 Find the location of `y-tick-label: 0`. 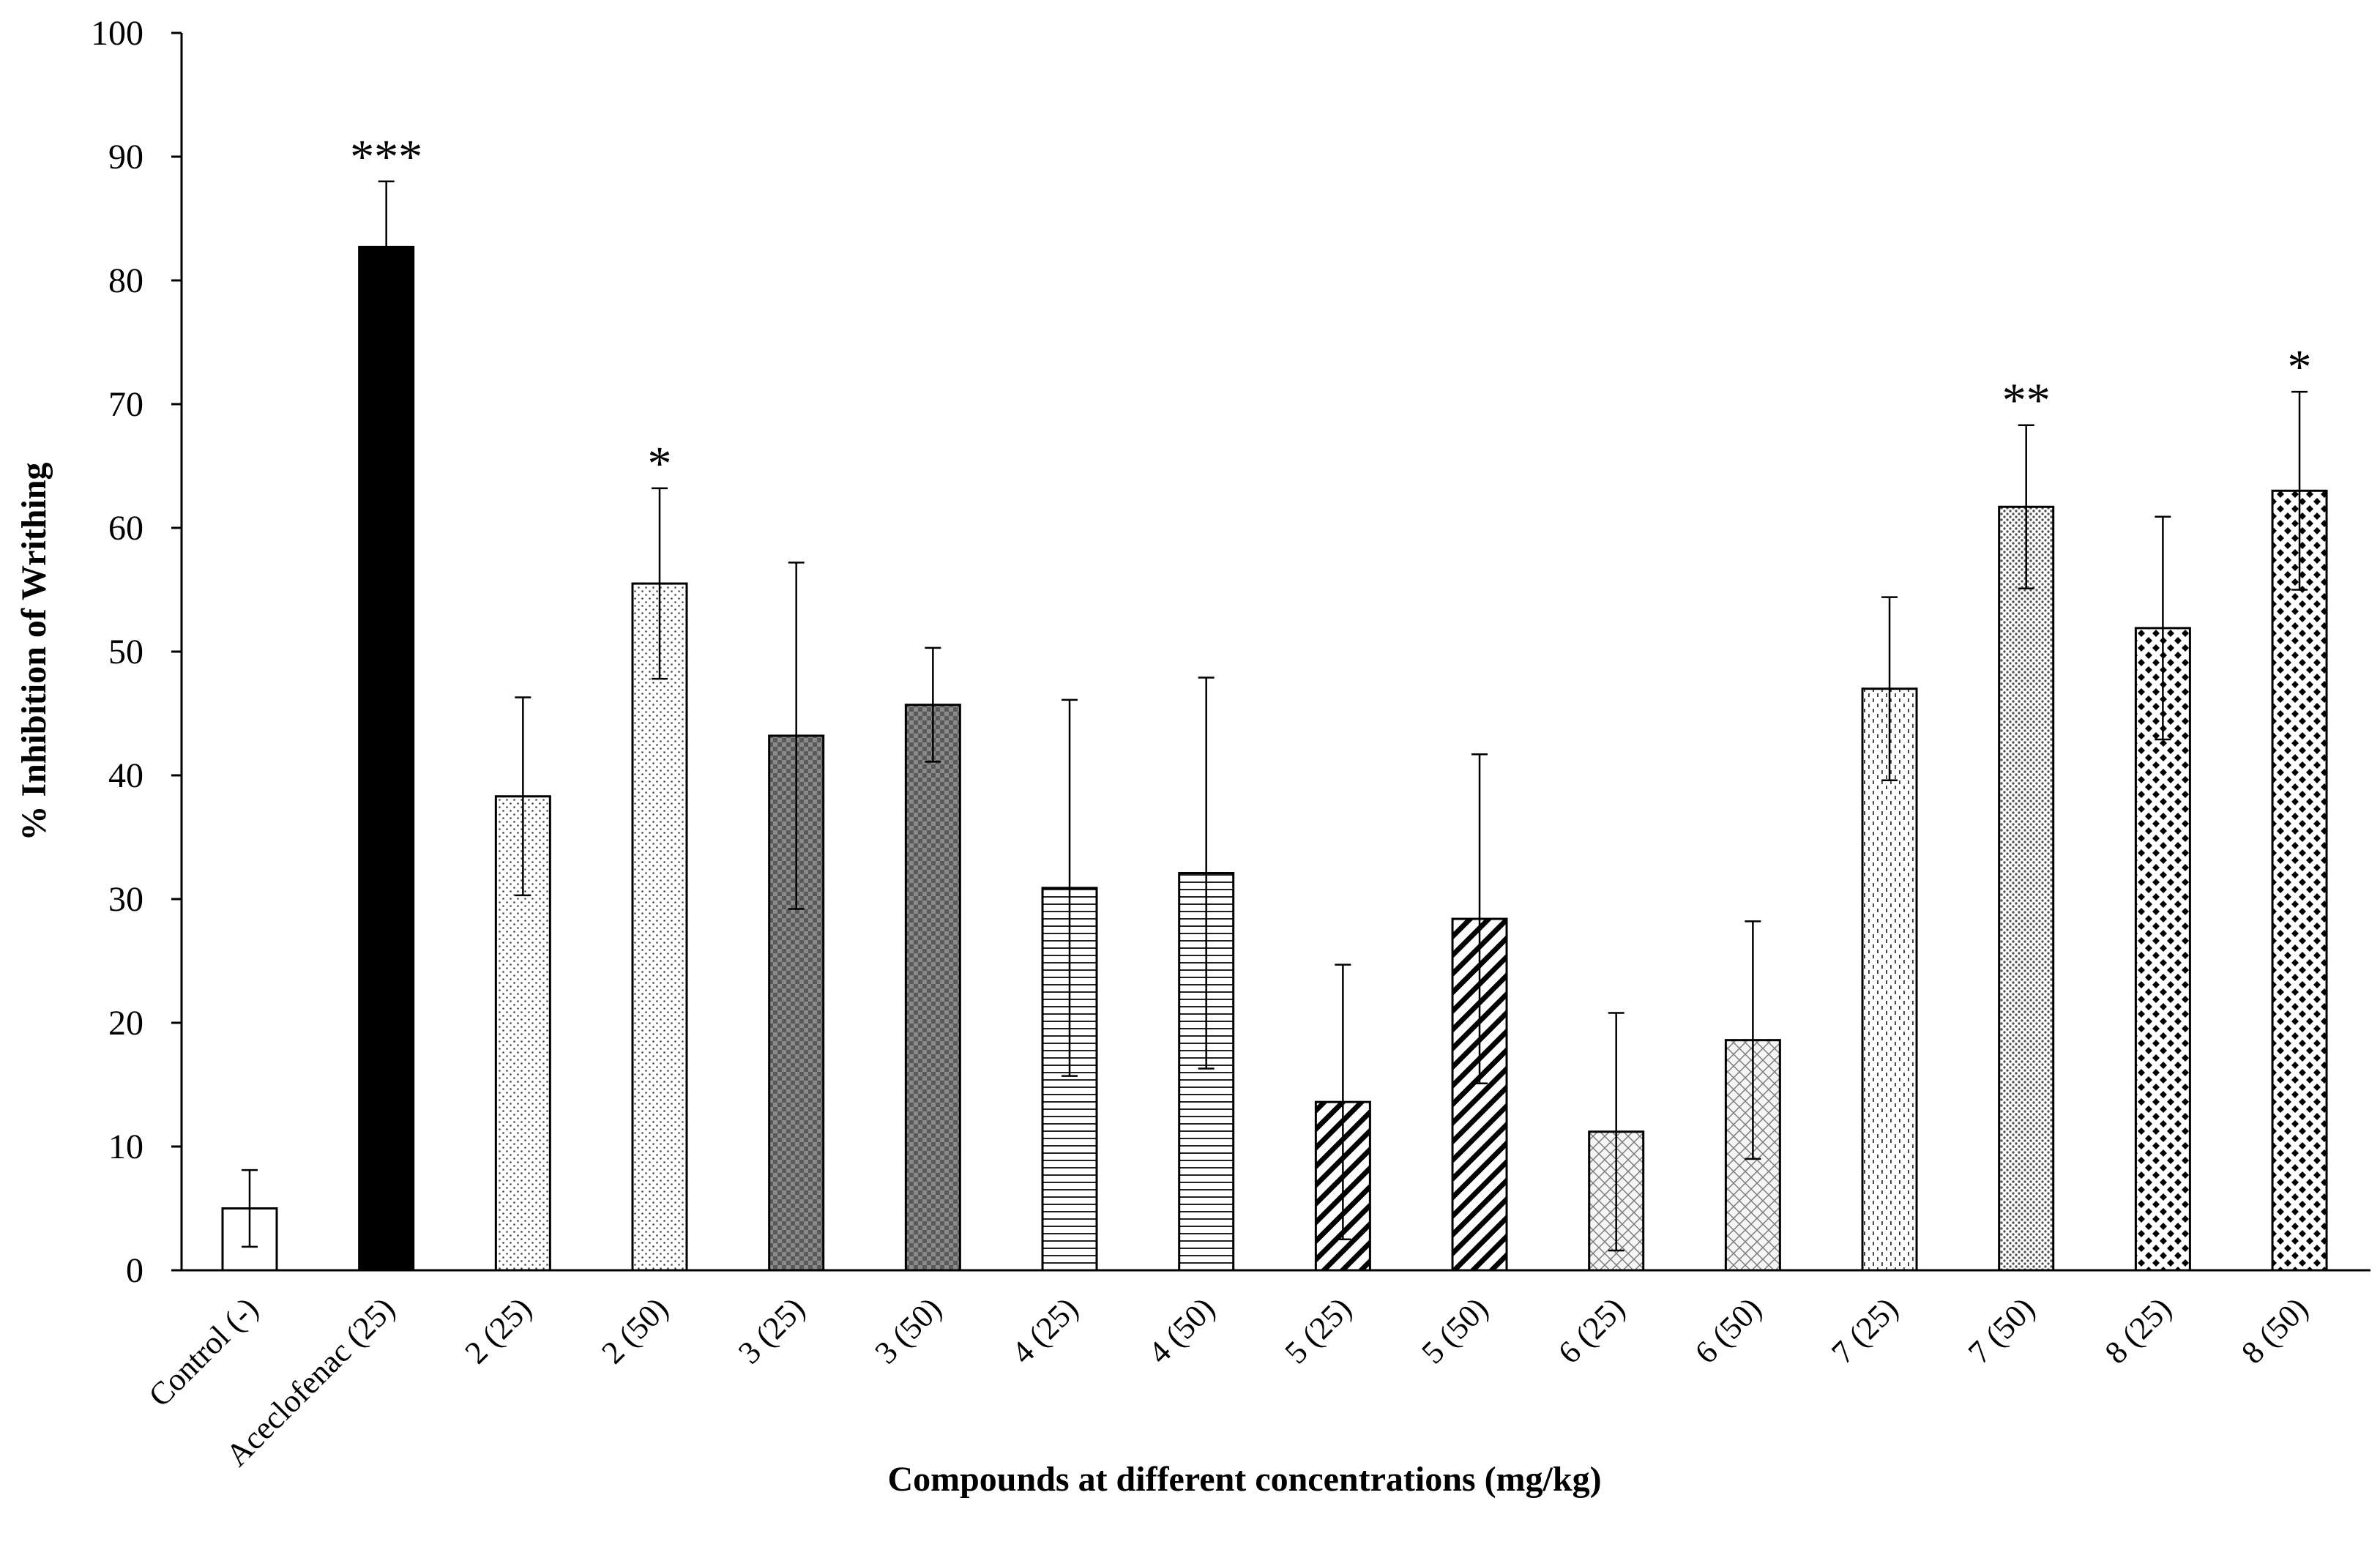

y-tick-label: 0 is located at coordinates (134, 1270).